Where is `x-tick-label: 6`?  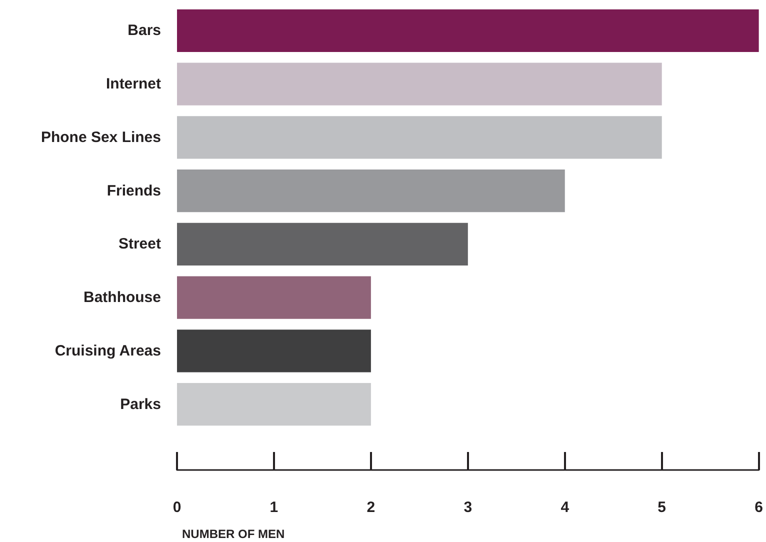
x-tick-label: 6 is located at coordinates (758, 507).